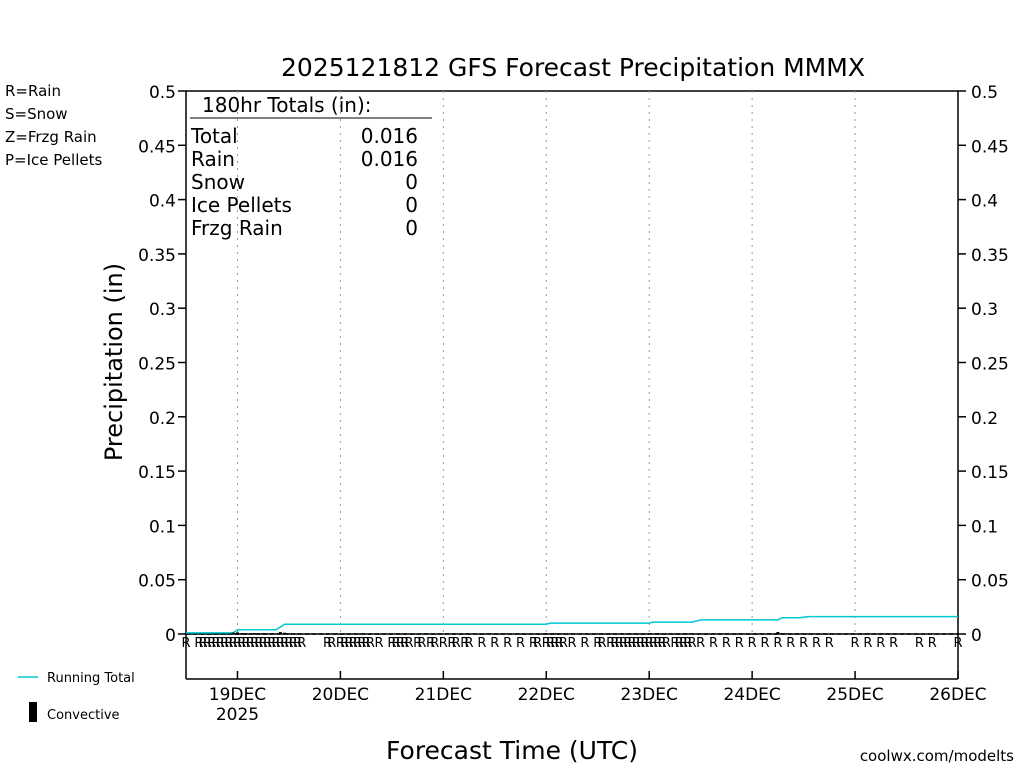  Describe the element at coordinates (157, 365) in the screenshot. I see `y-tick-label-left: 0.25` at that location.